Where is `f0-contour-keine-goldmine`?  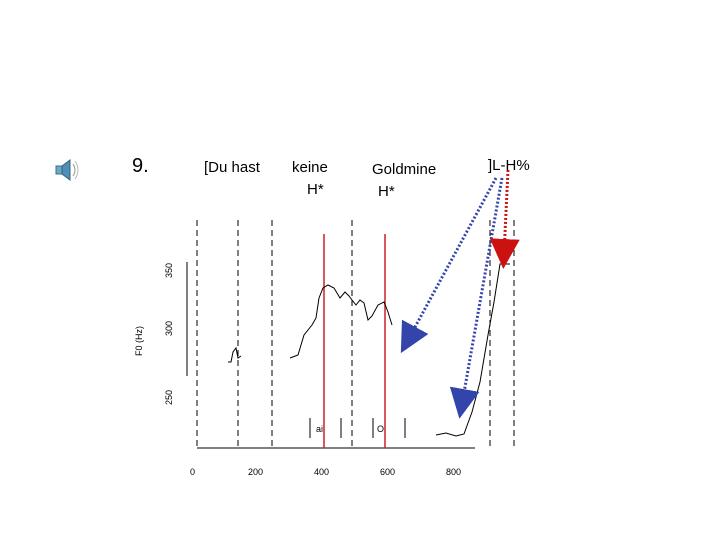 f0-contour-keine-goldmine is located at coordinates (341, 321).